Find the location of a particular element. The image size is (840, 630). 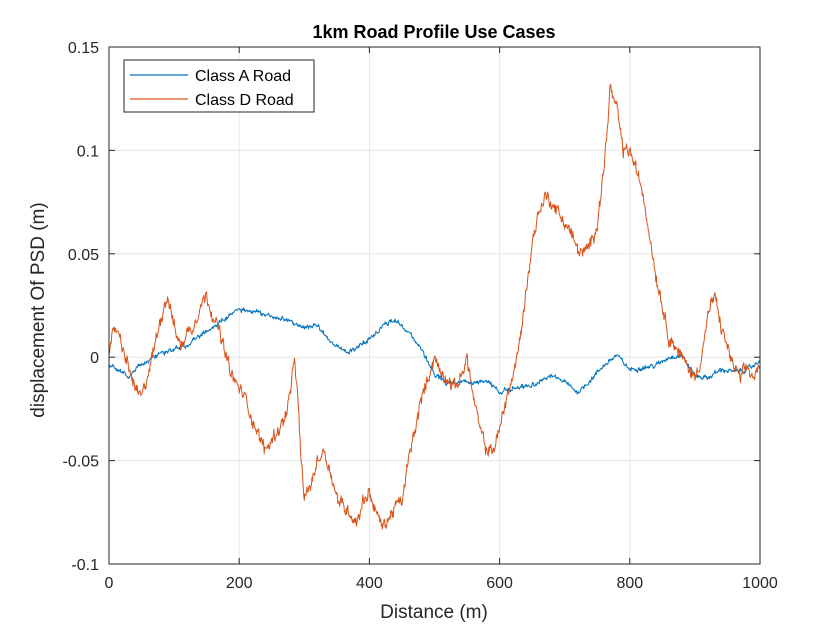

chart-title: 1km Road Profile Use Cases is located at coordinates (433, 32).